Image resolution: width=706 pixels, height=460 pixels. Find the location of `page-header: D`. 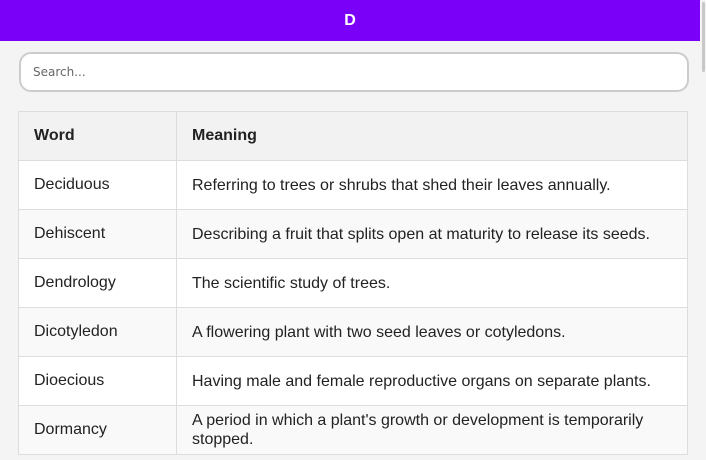

page-header: D is located at coordinates (350, 20).